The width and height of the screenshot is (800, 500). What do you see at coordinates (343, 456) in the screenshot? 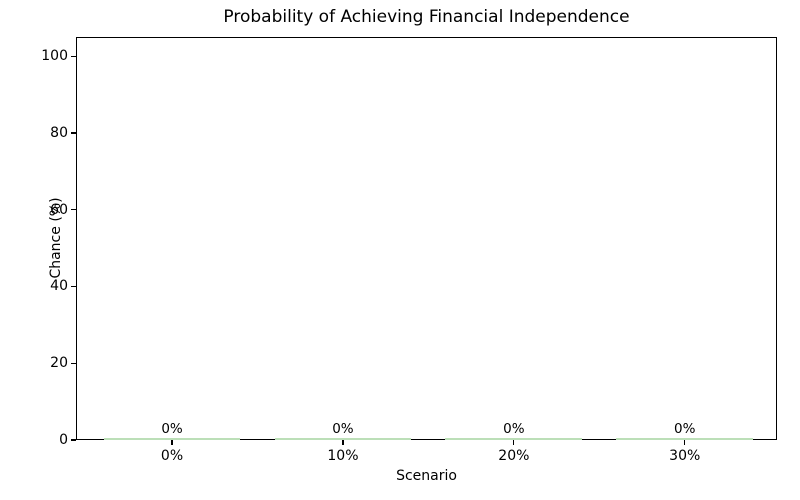
I see `x-tick-label: 10%` at bounding box center [343, 456].